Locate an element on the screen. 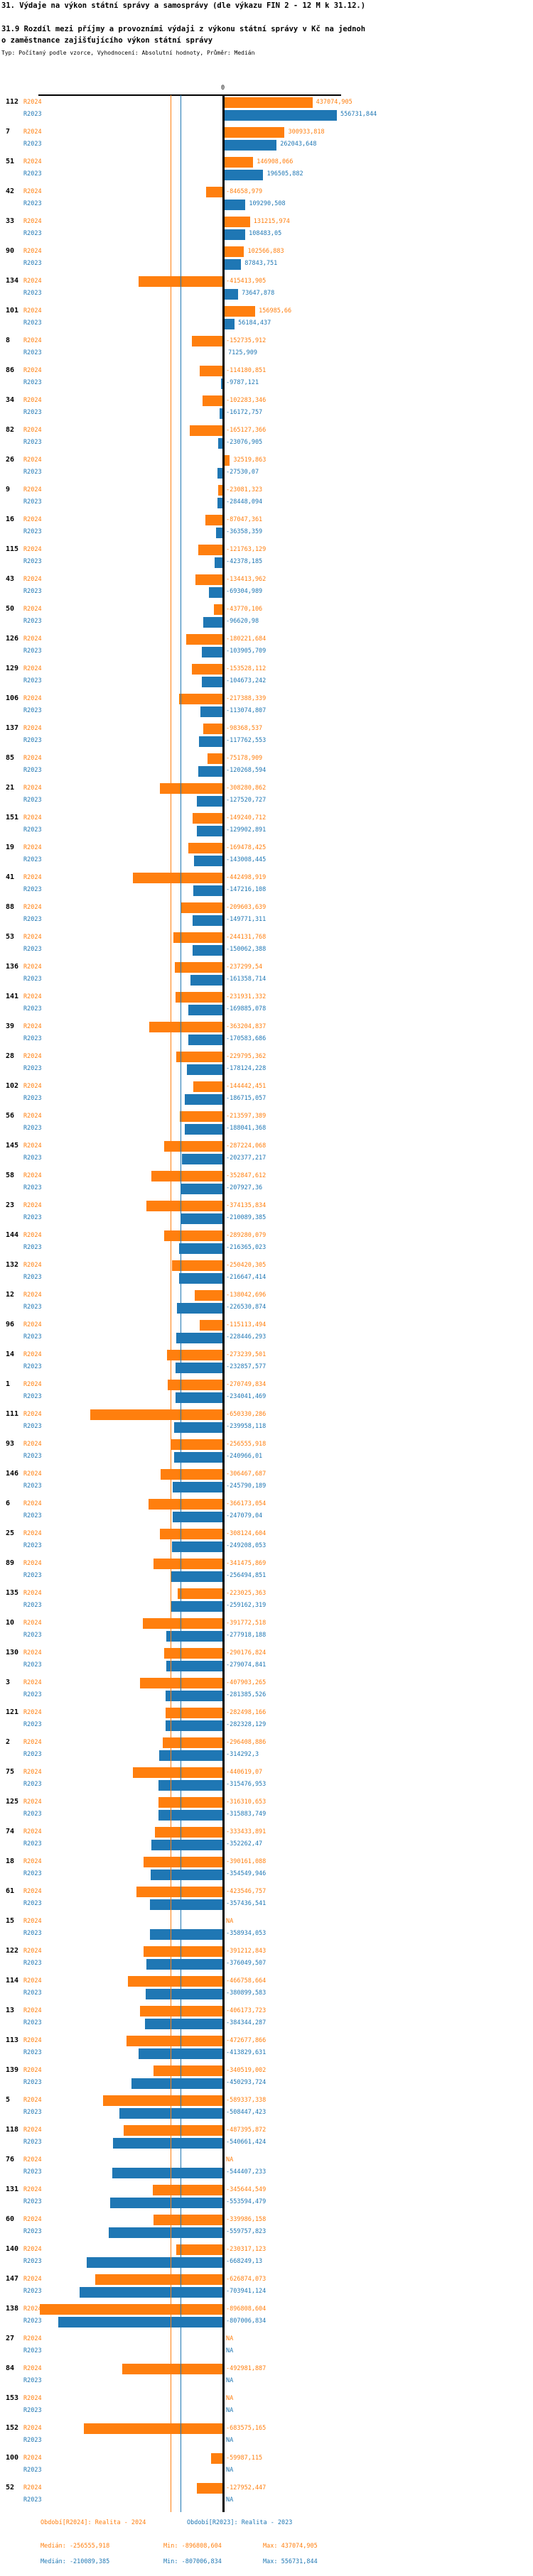  row-id-label: 144 is located at coordinates (12, 1235).